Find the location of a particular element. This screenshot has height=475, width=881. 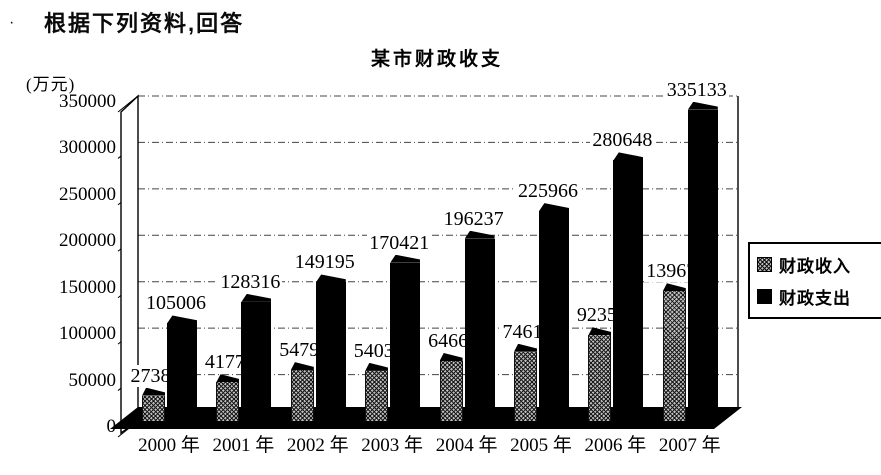

bar-value-label: 225966 is located at coordinates (548, 191).